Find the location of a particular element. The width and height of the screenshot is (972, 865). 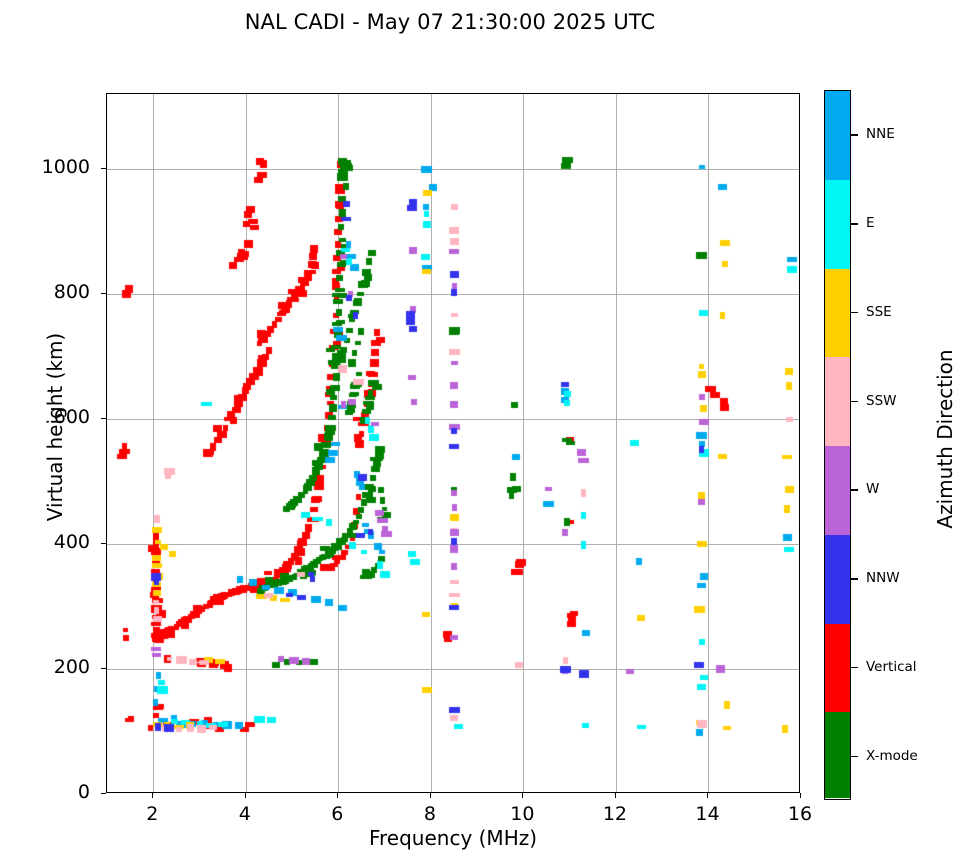

x-tick-label: 16 is located at coordinates (800, 814).